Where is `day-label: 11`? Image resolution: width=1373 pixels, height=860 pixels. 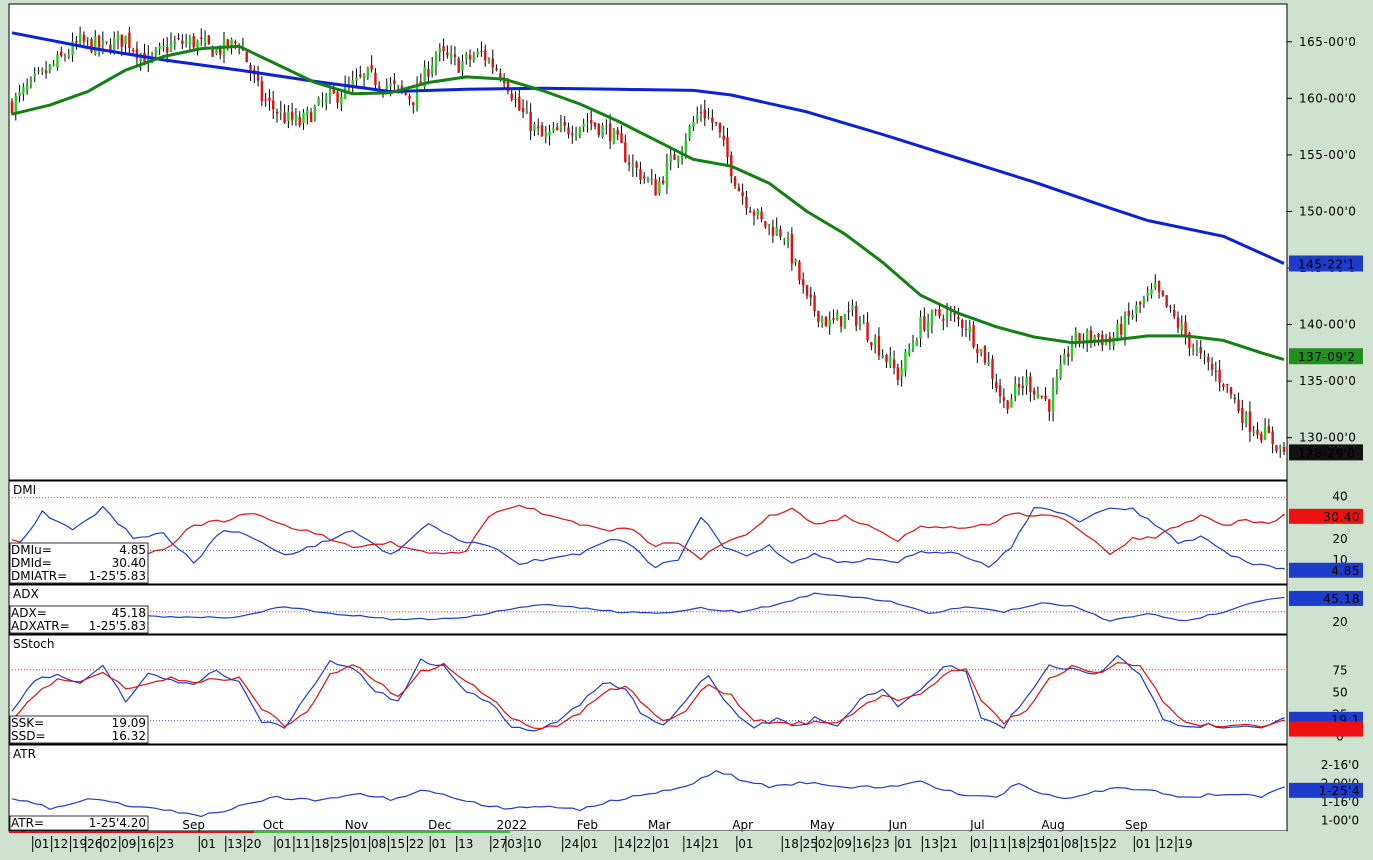 day-label: 11 is located at coordinates (999, 844).